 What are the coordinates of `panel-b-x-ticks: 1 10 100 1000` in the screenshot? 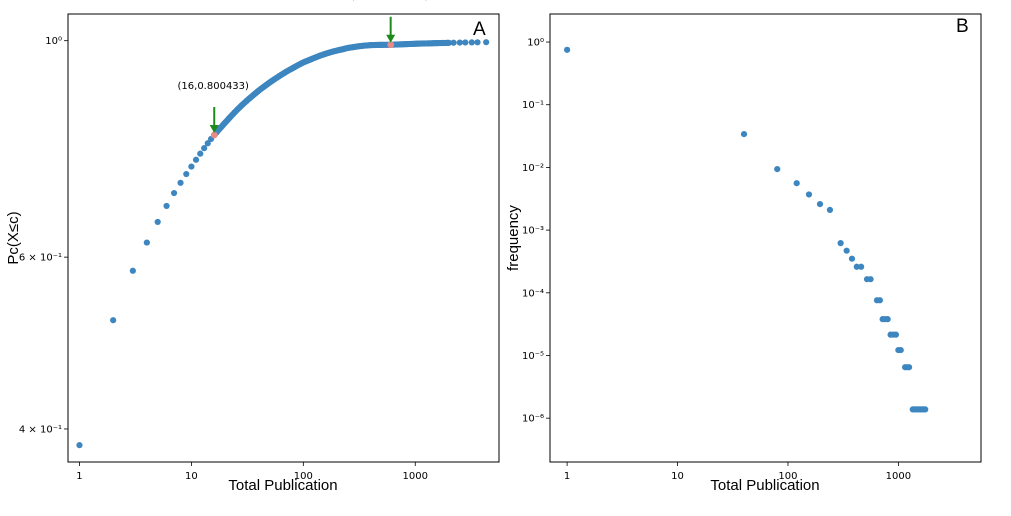 It's located at (737, 472).